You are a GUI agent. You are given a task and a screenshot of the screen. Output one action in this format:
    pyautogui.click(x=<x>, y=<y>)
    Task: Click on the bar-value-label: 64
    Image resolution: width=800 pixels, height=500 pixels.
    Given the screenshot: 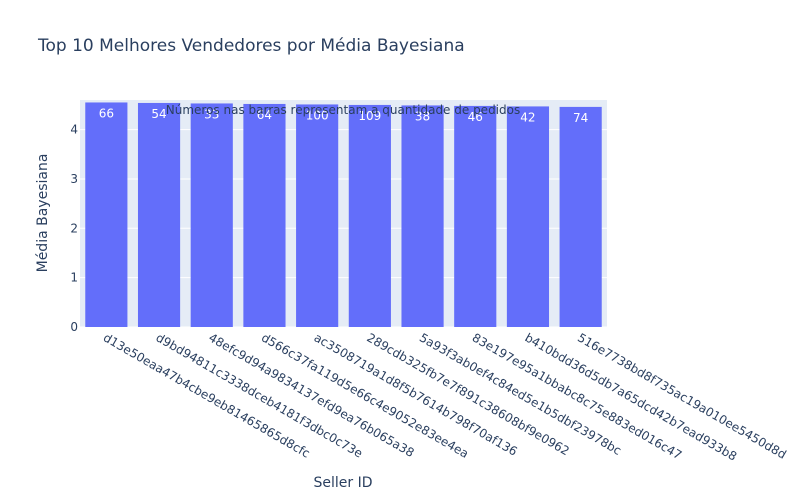 What is the action you would take?
    pyautogui.click(x=264, y=115)
    